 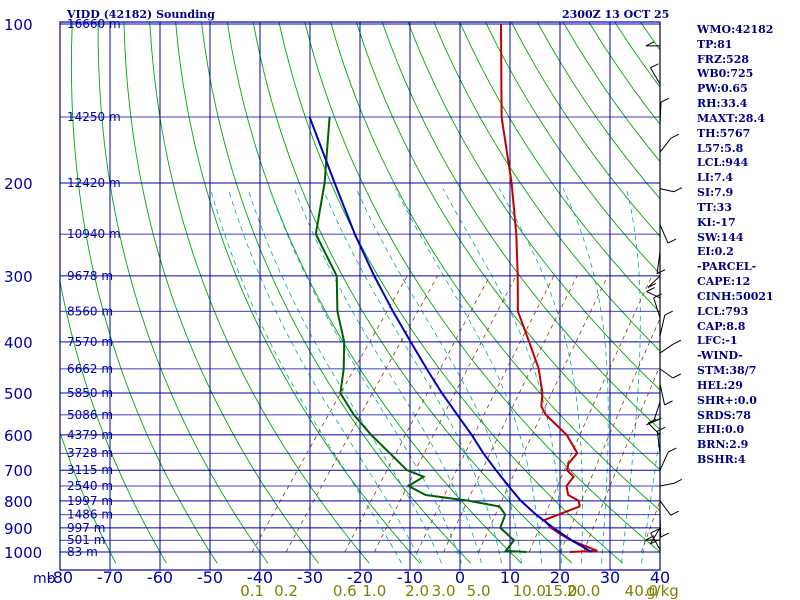 I want to click on mixing-ratio-unit-label: g/kg, so click(x=662, y=591).